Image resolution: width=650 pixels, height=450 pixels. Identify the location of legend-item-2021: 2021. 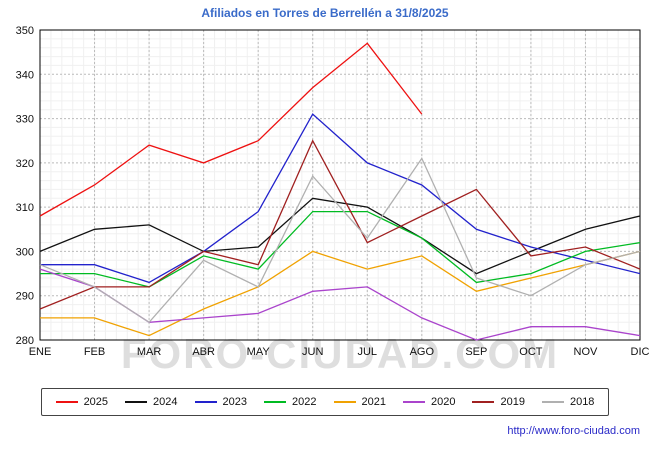
(359, 402).